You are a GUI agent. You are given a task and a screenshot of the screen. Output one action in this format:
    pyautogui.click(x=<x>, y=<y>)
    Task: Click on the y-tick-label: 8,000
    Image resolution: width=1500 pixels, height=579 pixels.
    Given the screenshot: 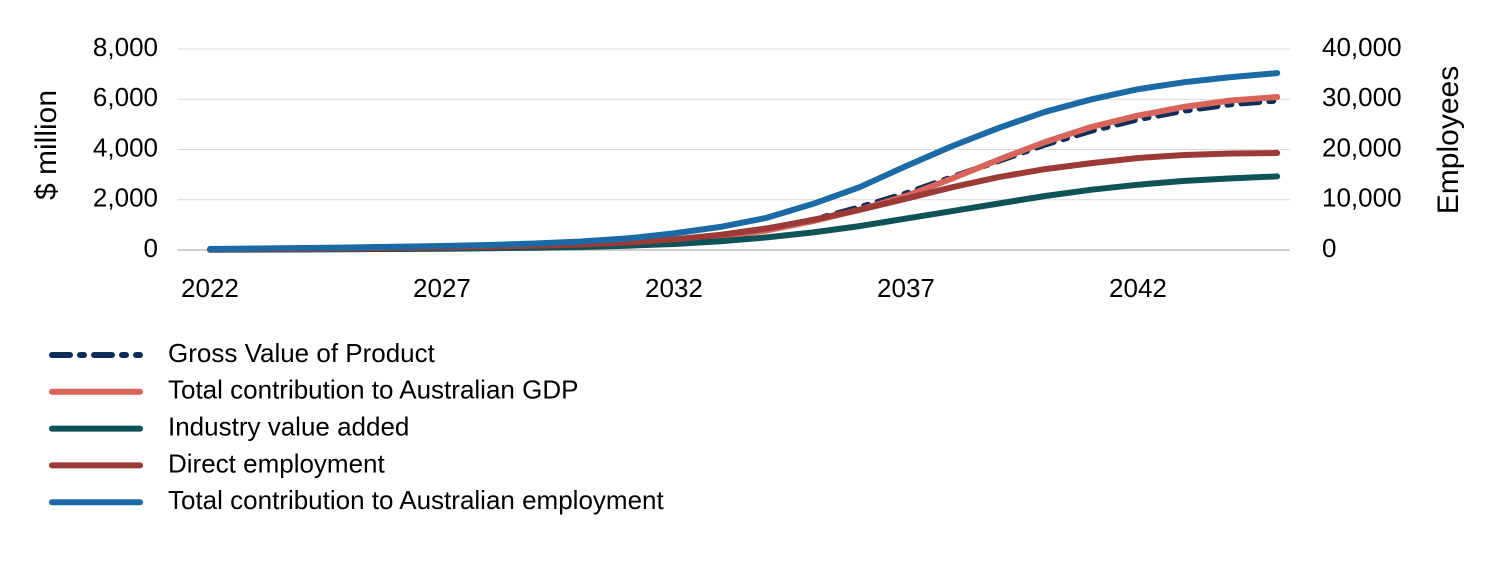 What is the action you would take?
    pyautogui.click(x=125, y=47)
    